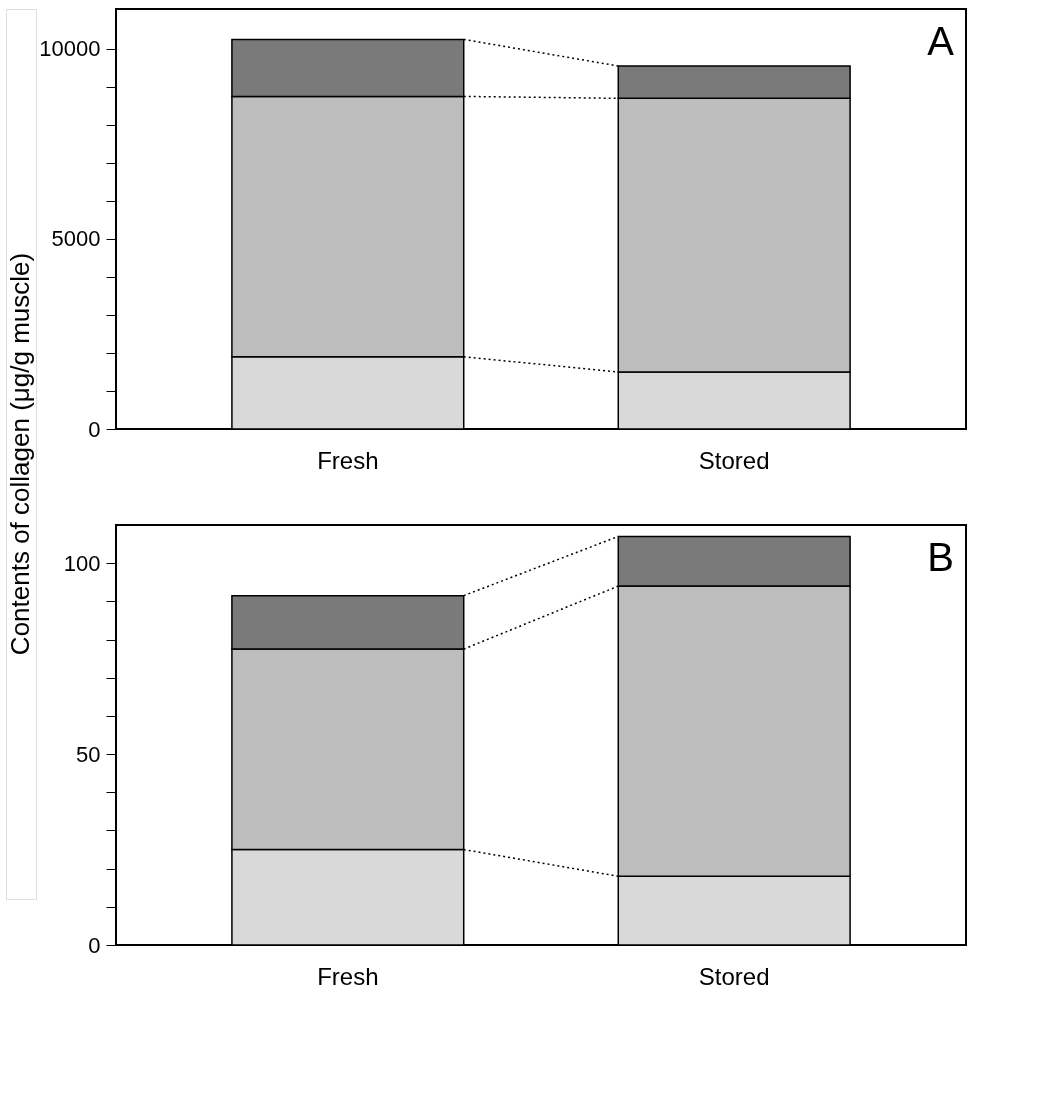 The width and height of the screenshot is (1059, 1094). I want to click on annotation: A, so click(941, 41).